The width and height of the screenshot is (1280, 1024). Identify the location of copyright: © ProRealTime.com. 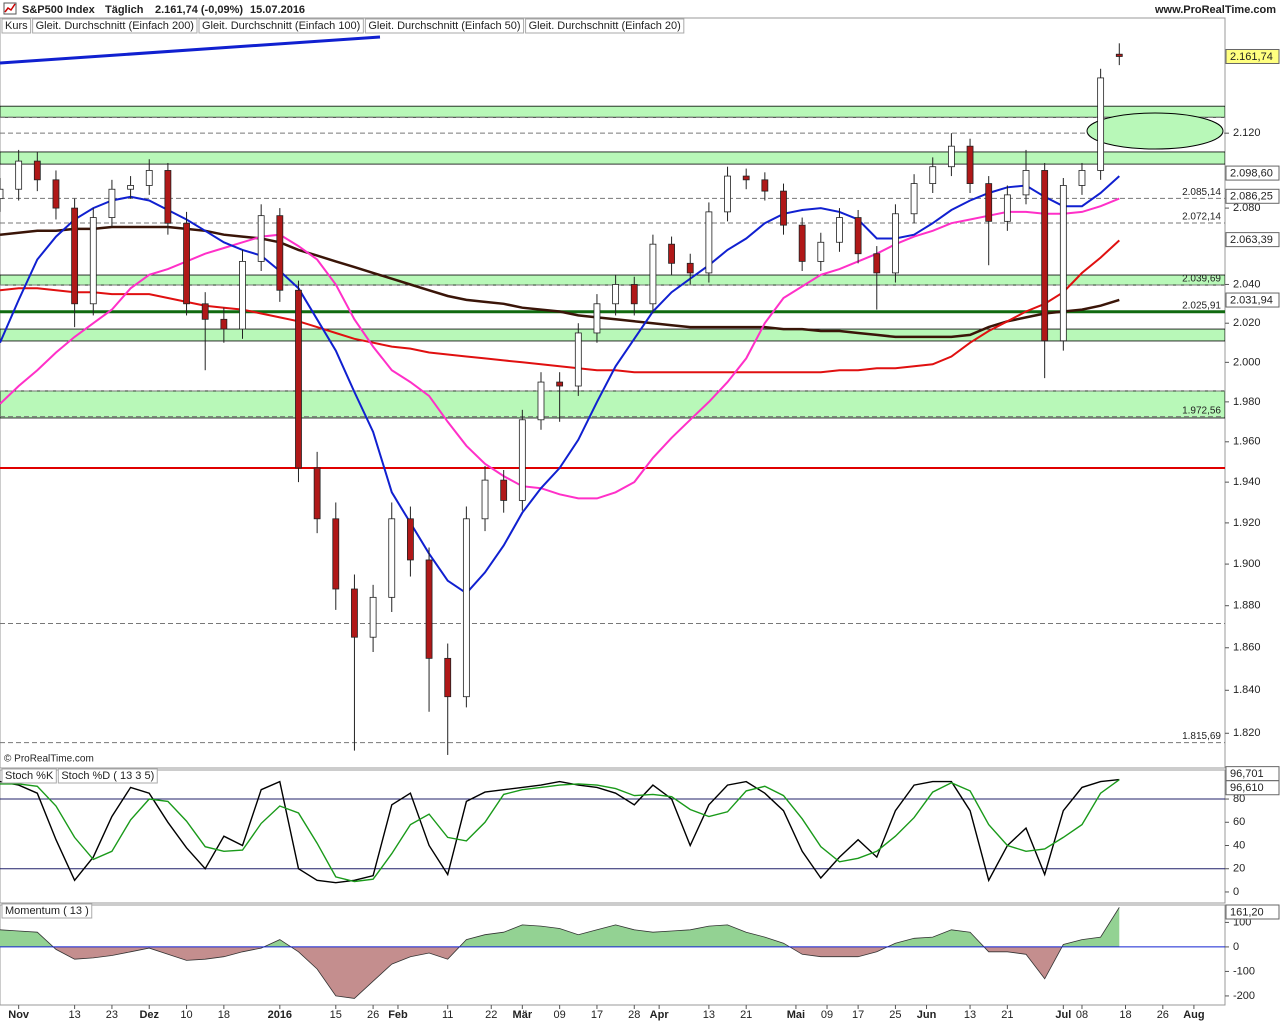
(49, 759).